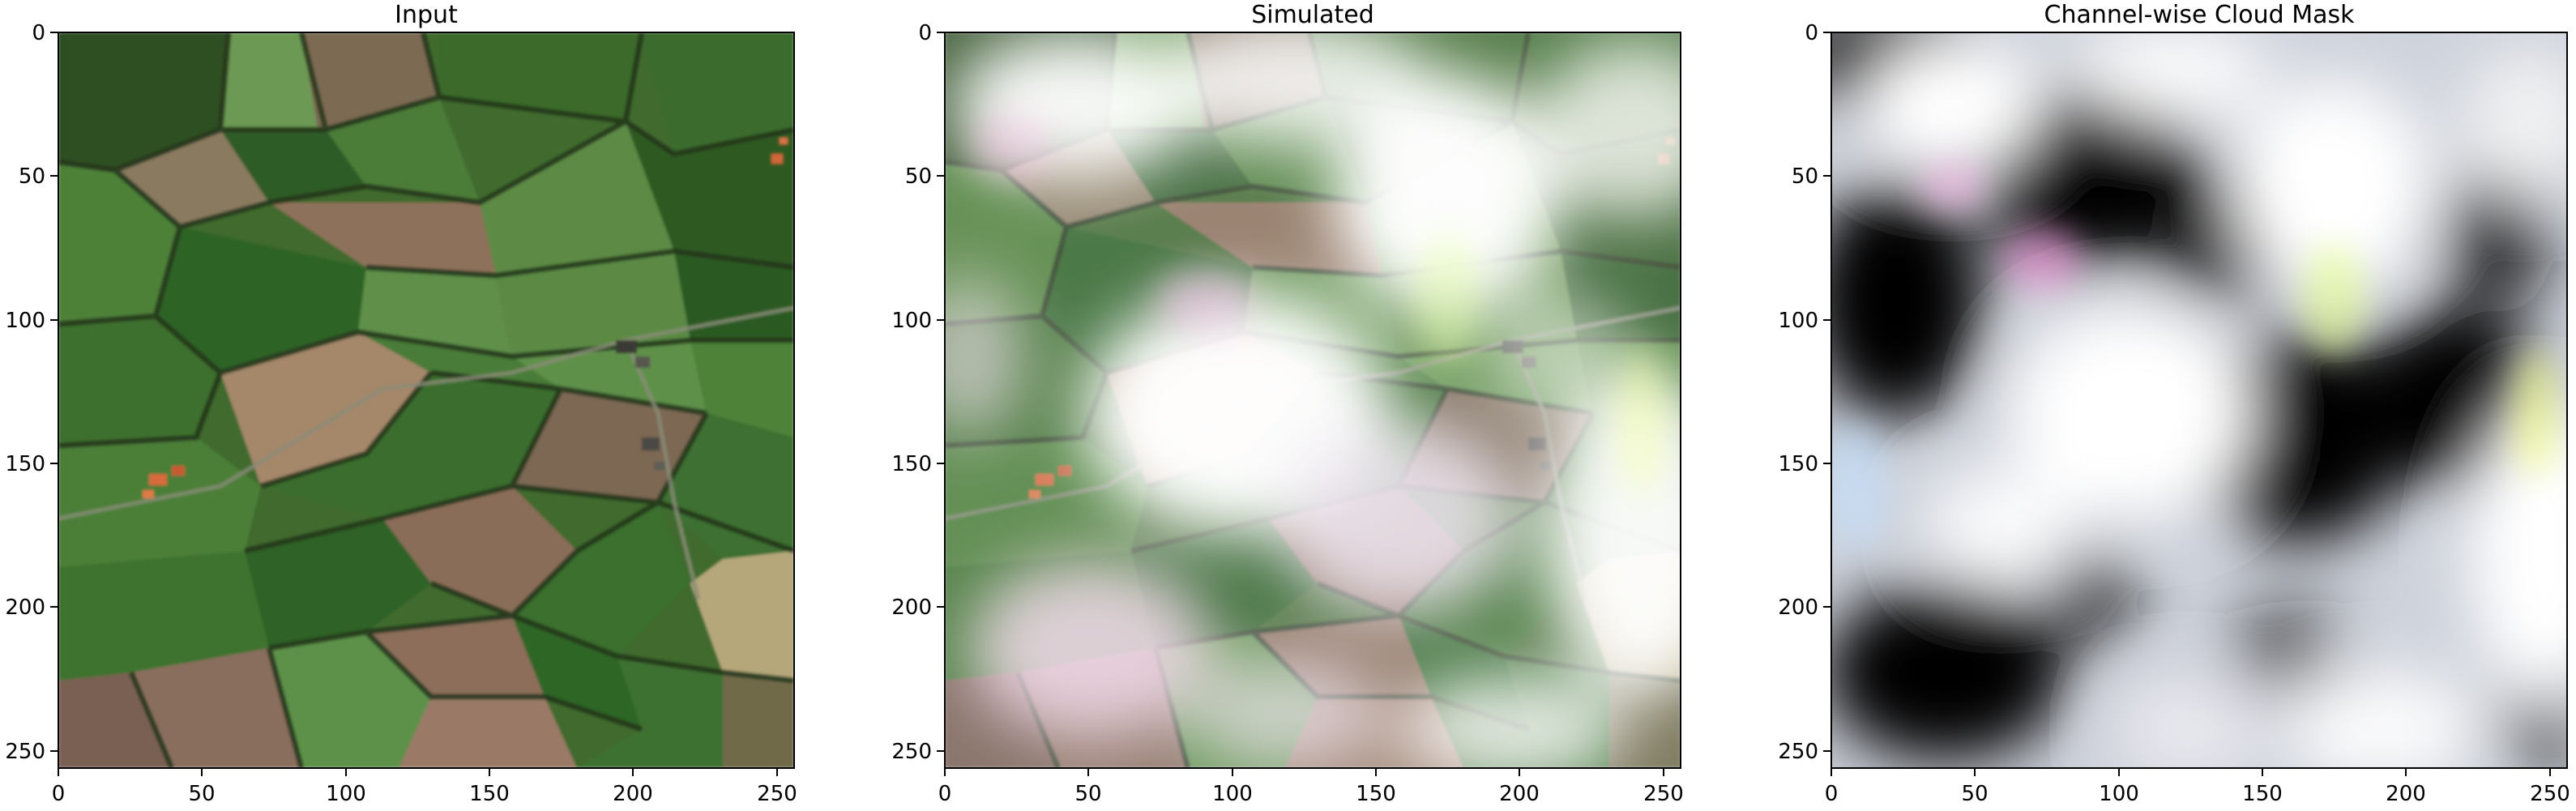 The height and width of the screenshot is (811, 2576). I want to click on panel-title-simulated: Simulated, so click(1312, 15).